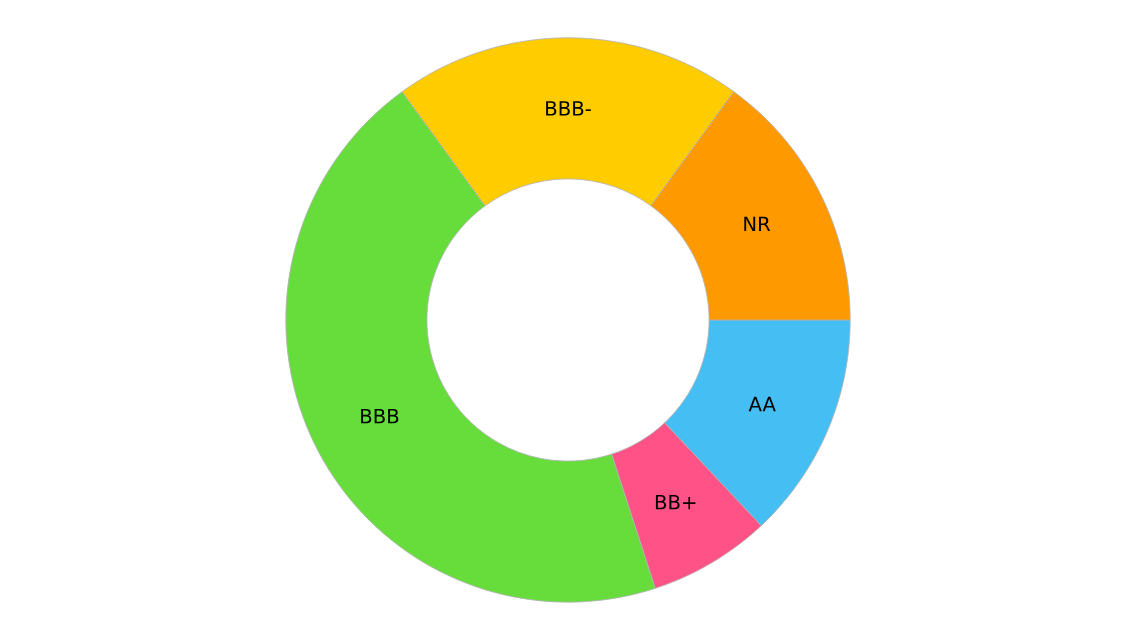  Describe the element at coordinates (568, 108) in the screenshot. I see `slice-label: BBB-` at that location.